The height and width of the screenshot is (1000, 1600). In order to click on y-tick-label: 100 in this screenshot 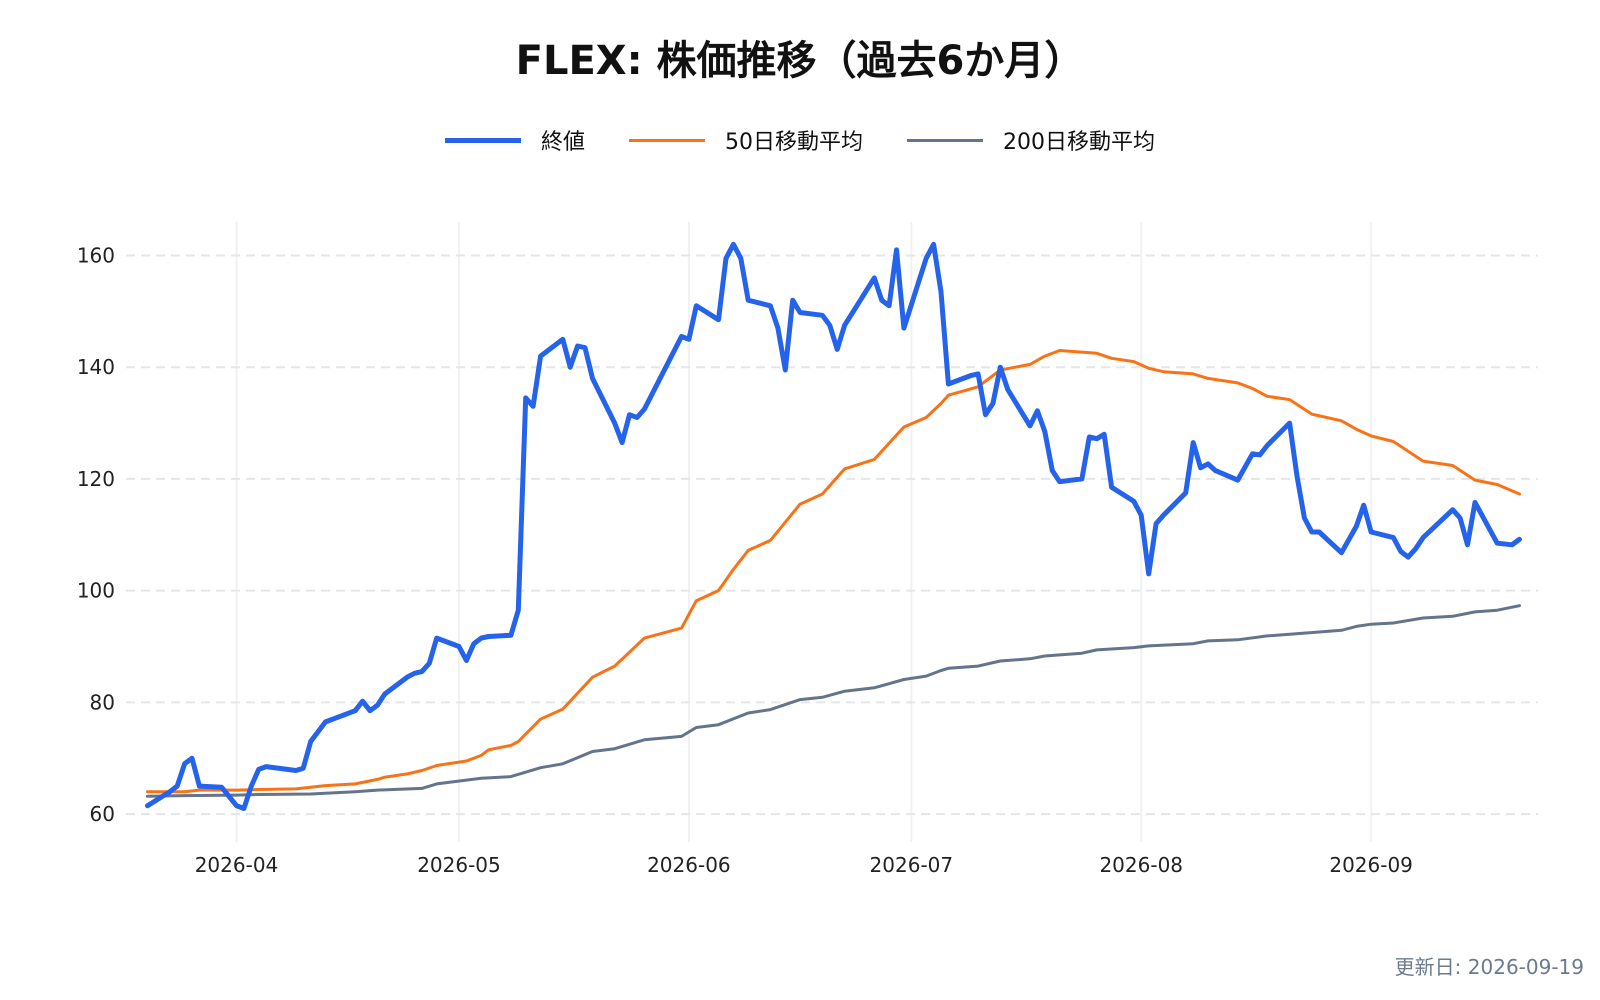, I will do `click(96, 591)`.